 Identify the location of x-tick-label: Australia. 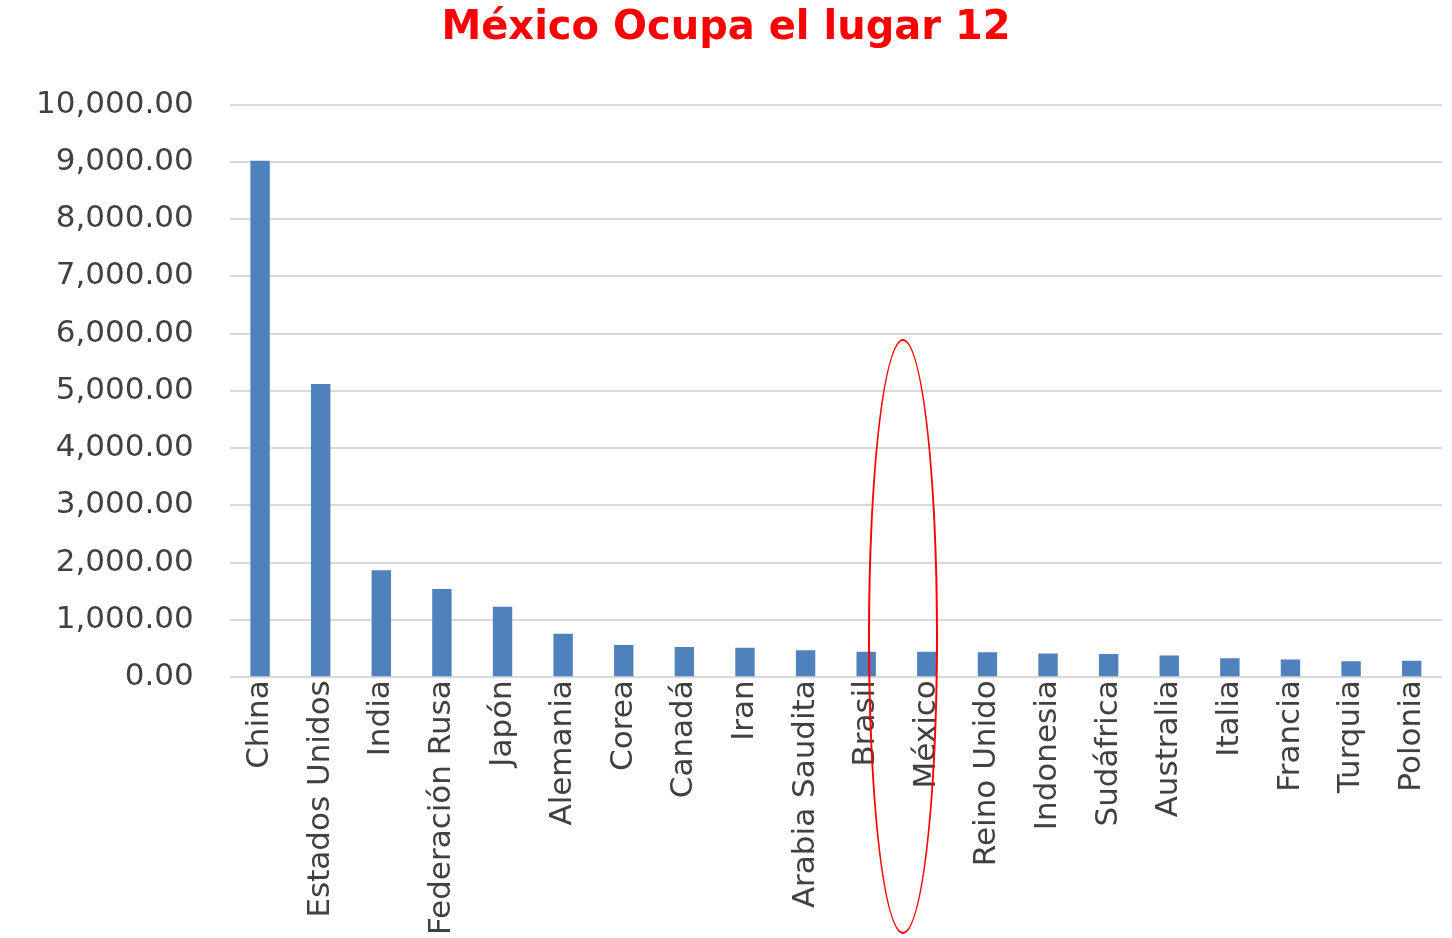
(1166, 749).